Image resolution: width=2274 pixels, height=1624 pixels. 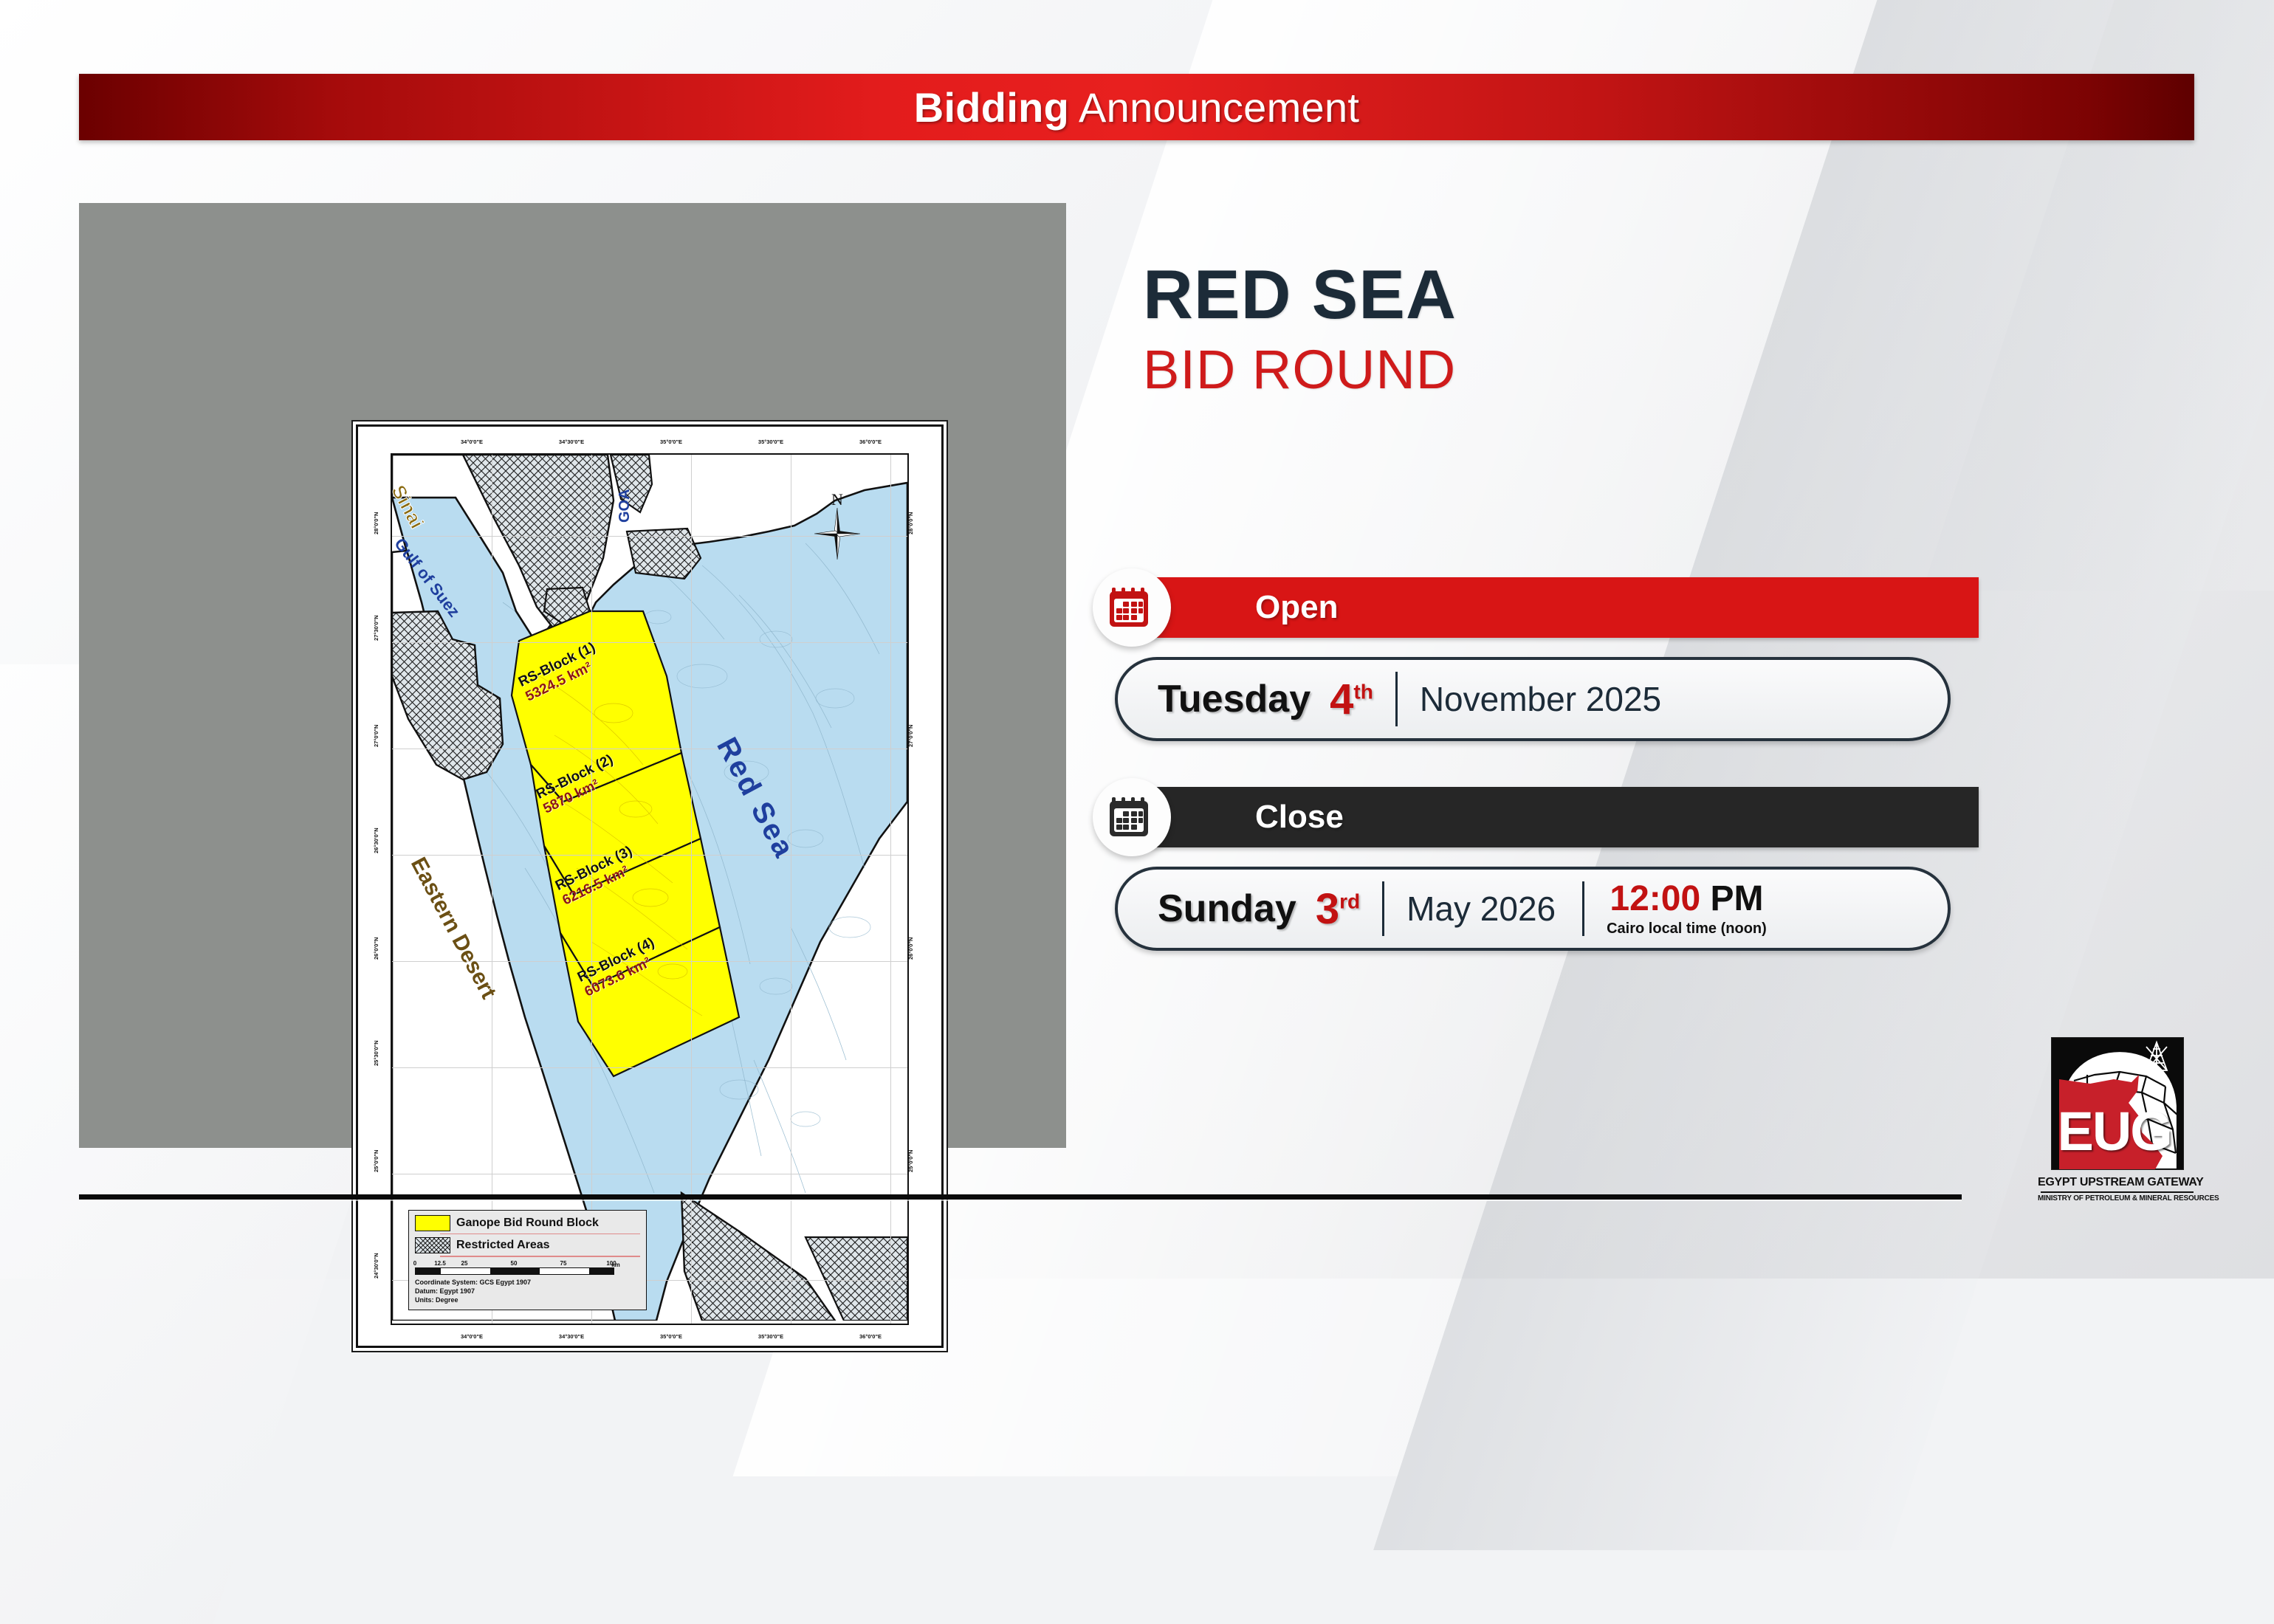 I want to click on eug-logo-text: EUG, so click(x=2115, y=1131).